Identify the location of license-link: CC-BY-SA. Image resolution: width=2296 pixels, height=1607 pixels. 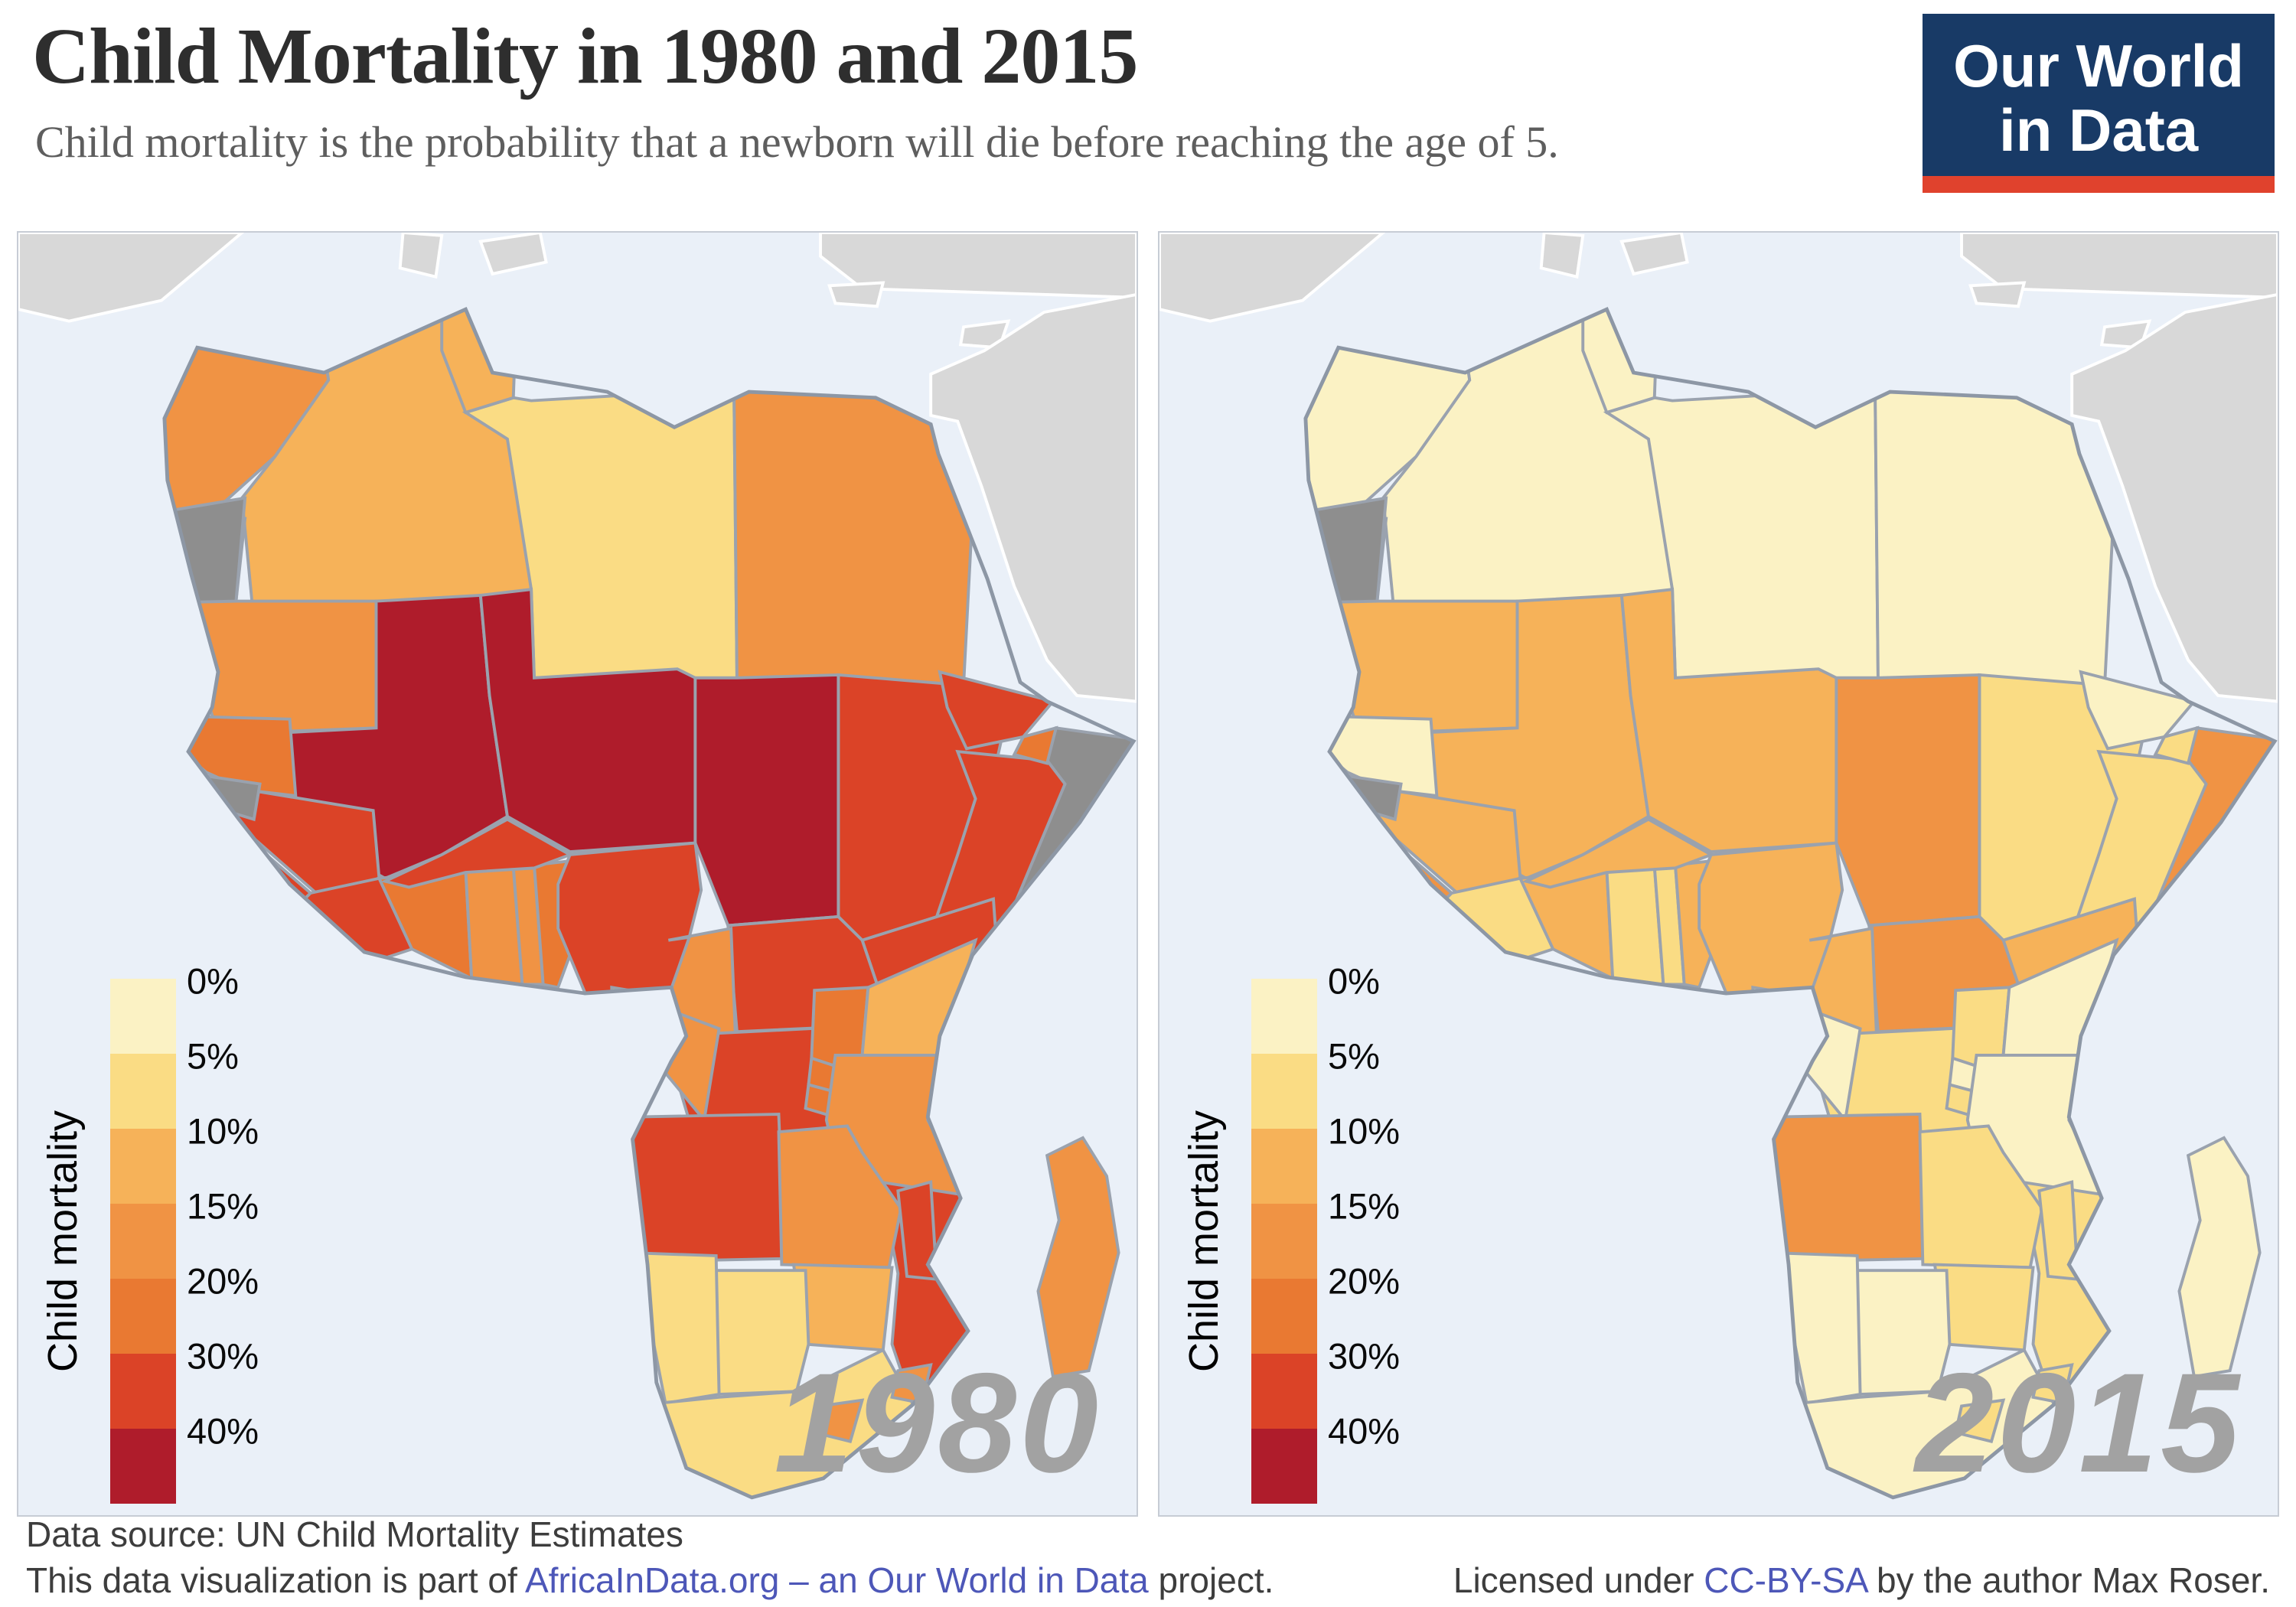
(1785, 1580).